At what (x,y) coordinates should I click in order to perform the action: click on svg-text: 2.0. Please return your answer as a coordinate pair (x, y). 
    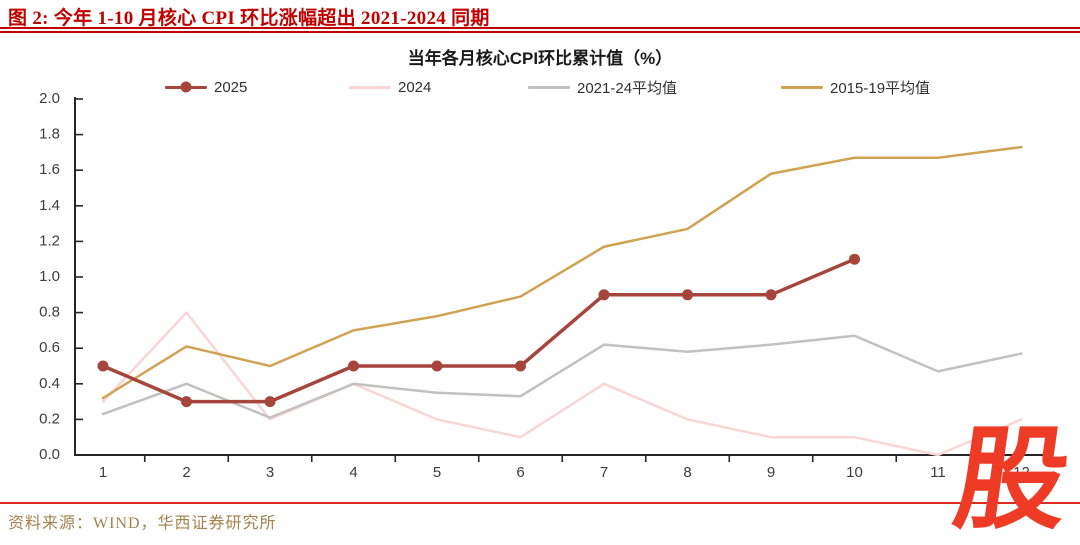
    Looking at the image, I should click on (49, 98).